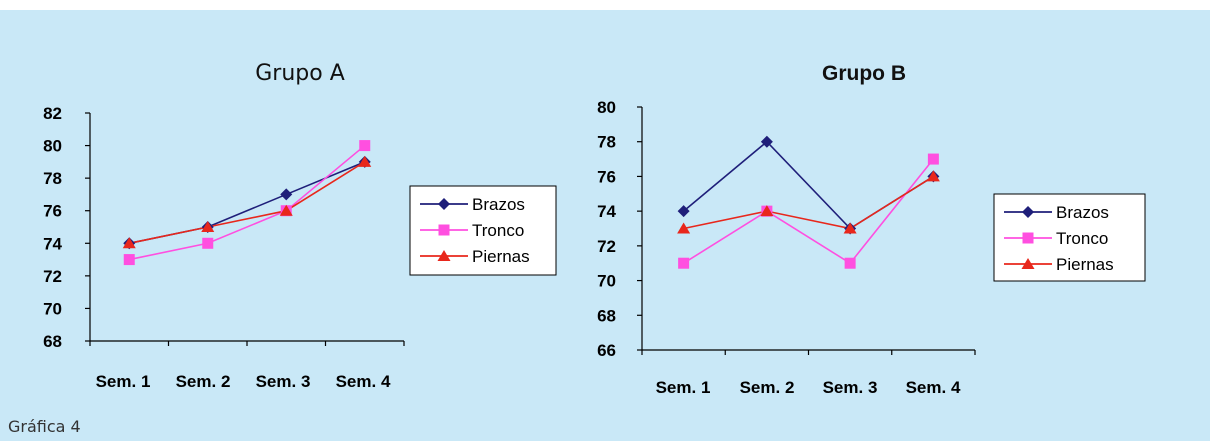  I want to click on chart-1-series-tronco-line, so click(247, 202).